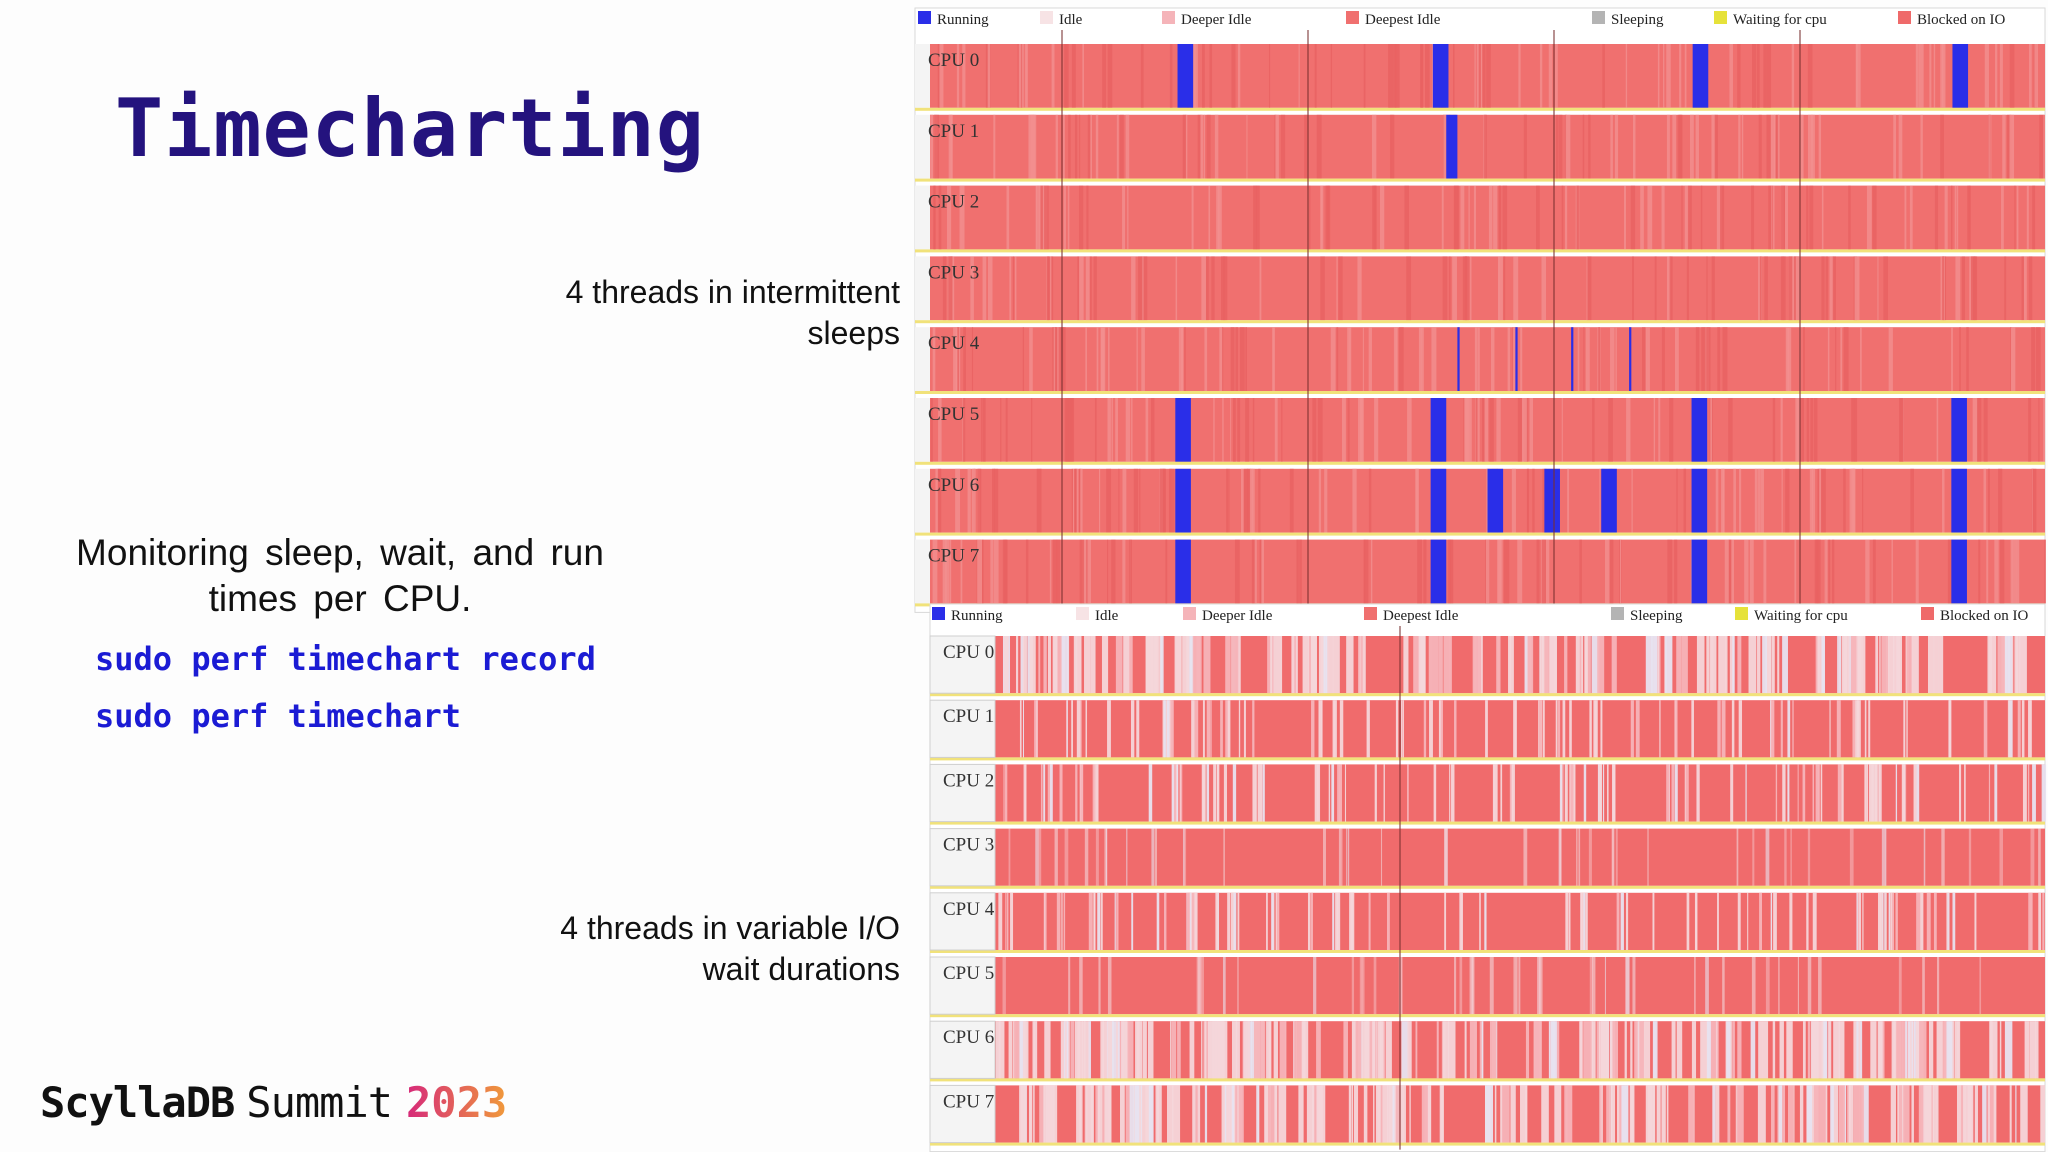  What do you see at coordinates (954, 343) in the screenshot?
I see `cpu-label: CPU 4` at bounding box center [954, 343].